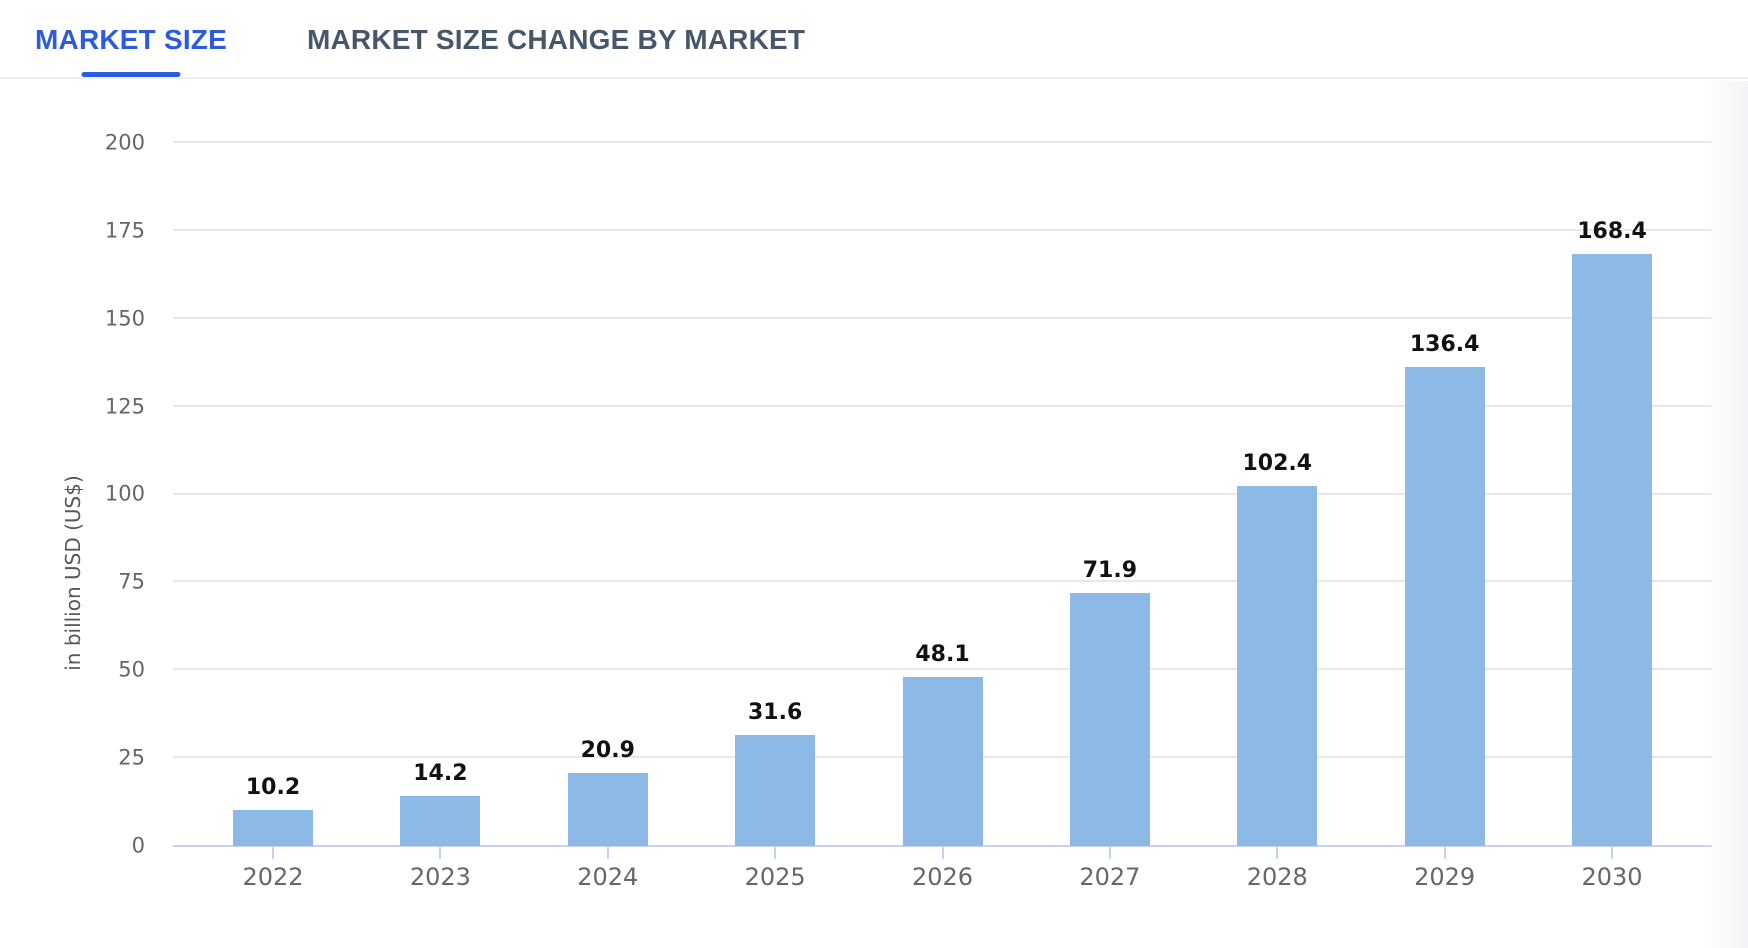 Image resolution: width=1748 pixels, height=948 pixels. What do you see at coordinates (775, 852) in the screenshot?
I see `x-tick-mark-2025` at bounding box center [775, 852].